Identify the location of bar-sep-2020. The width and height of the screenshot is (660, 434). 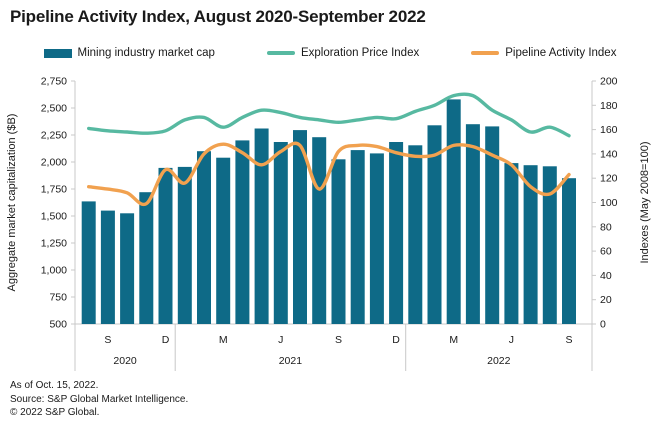
(107, 267).